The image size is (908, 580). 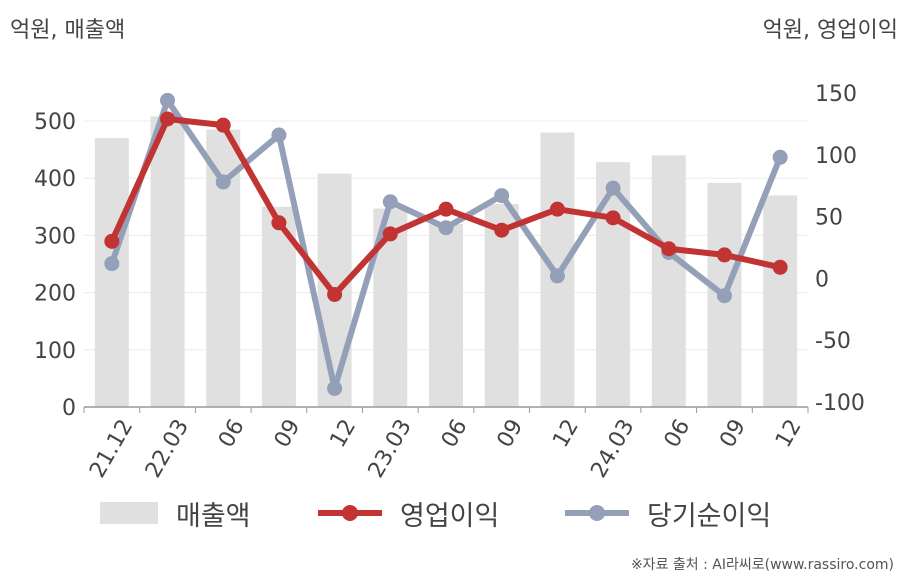 What do you see at coordinates (836, 156) in the screenshot?
I see `right-tick-label: 100` at bounding box center [836, 156].